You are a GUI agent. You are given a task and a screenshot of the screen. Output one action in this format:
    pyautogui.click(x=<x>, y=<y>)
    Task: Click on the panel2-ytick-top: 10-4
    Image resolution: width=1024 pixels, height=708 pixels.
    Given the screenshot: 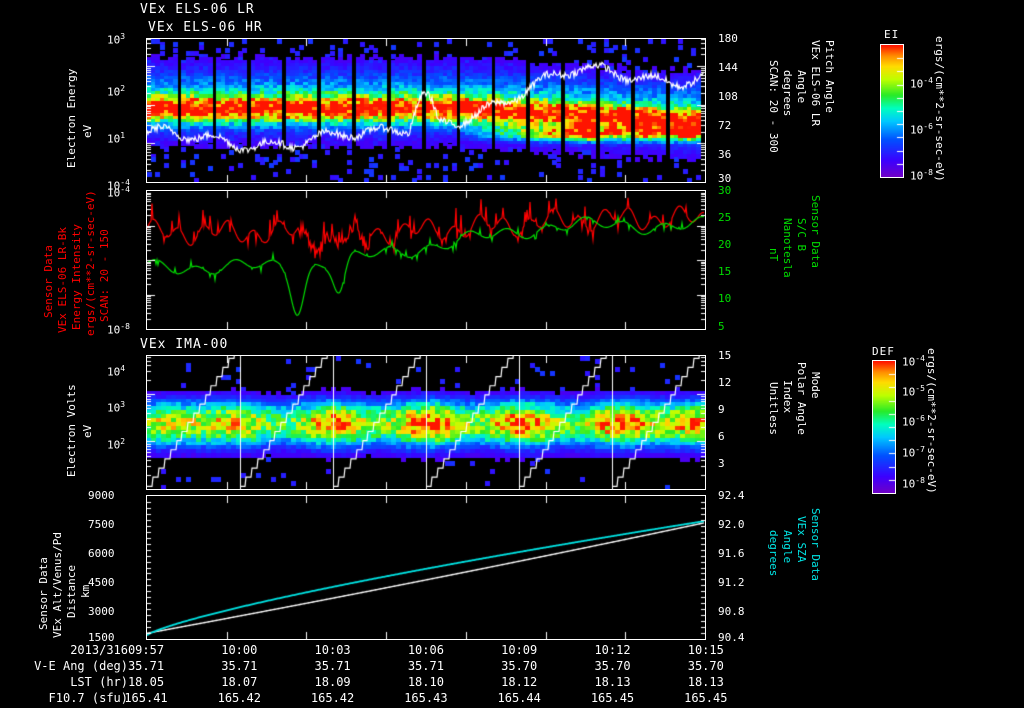 What is the action you would take?
    pyautogui.click(x=118, y=192)
    